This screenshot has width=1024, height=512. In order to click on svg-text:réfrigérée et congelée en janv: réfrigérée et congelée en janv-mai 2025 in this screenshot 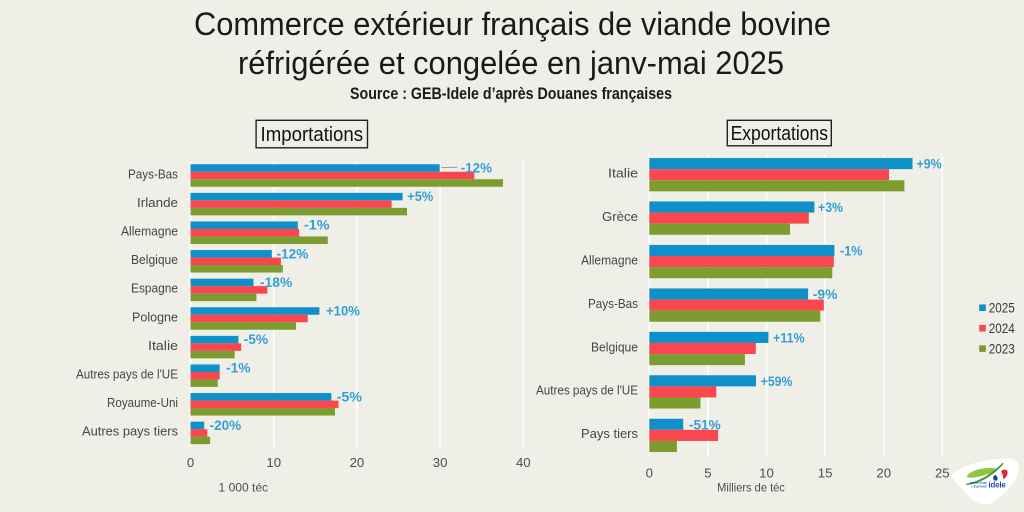, I will do `click(511, 63)`.